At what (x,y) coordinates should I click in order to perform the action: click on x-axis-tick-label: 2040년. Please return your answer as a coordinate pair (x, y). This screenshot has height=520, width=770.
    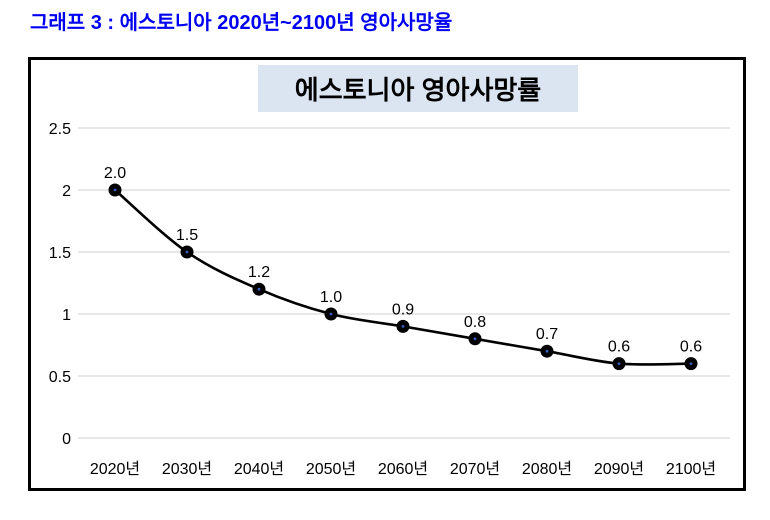
    Looking at the image, I should click on (259, 469).